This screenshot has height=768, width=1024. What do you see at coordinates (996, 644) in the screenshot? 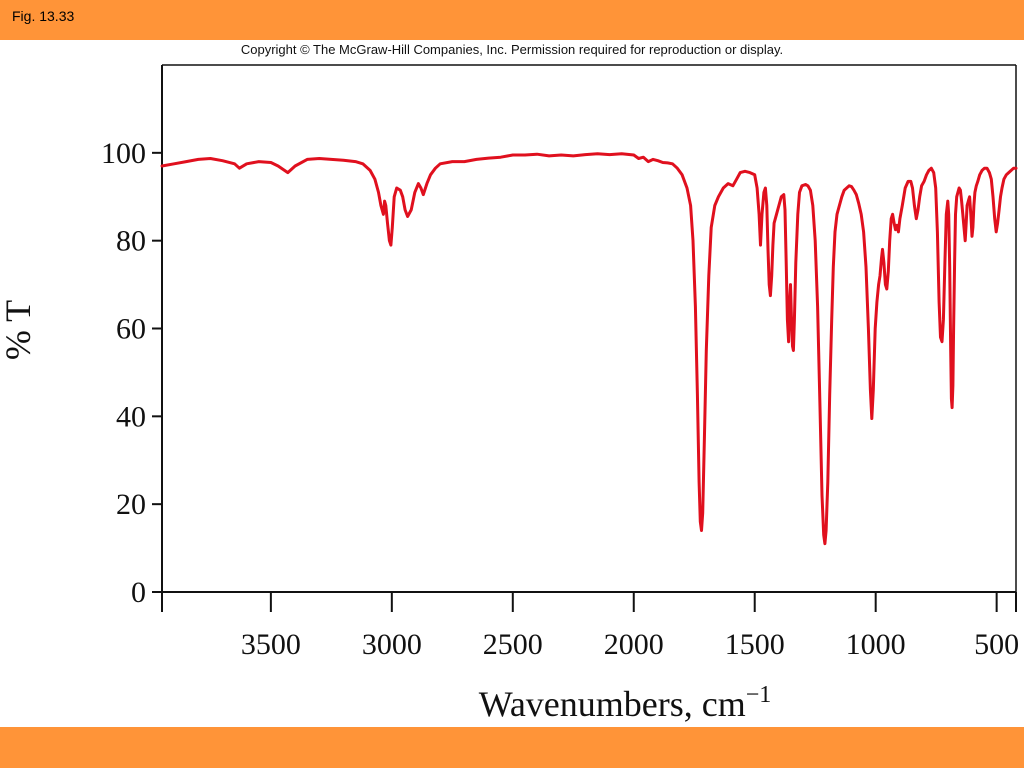
I see `x-tick-label: 500` at bounding box center [996, 644].